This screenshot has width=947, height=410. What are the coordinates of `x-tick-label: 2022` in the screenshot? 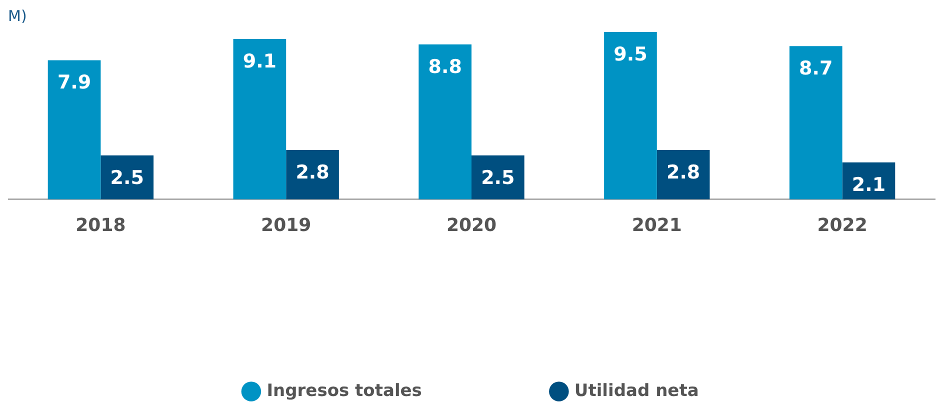 It's located at (842, 225).